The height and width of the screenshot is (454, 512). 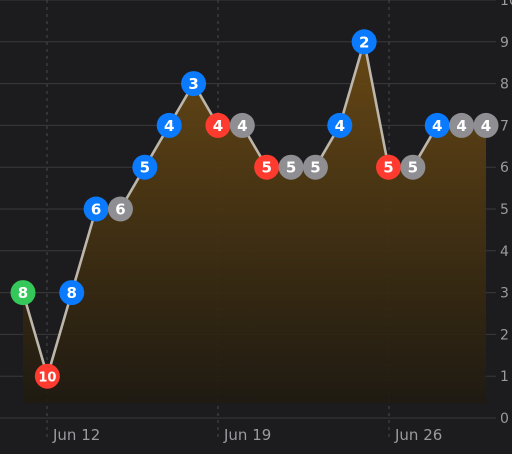 I want to click on y-tick-label: 6, so click(x=504, y=168).